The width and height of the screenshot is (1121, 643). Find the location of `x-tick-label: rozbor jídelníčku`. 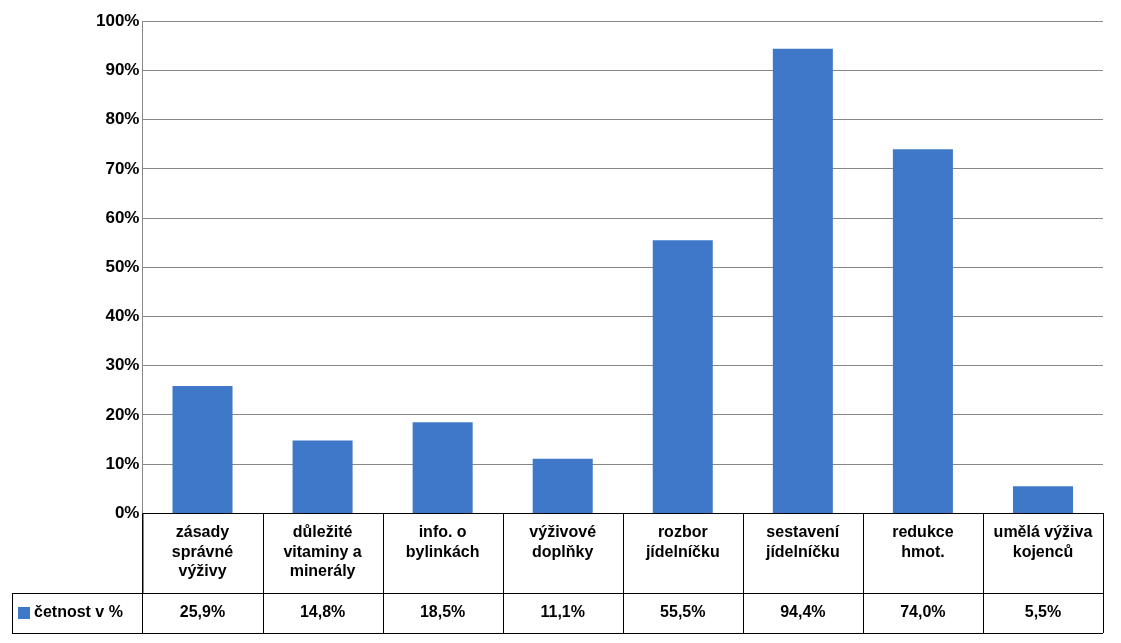

x-tick-label: rozbor jídelníčku is located at coordinates (682, 541).